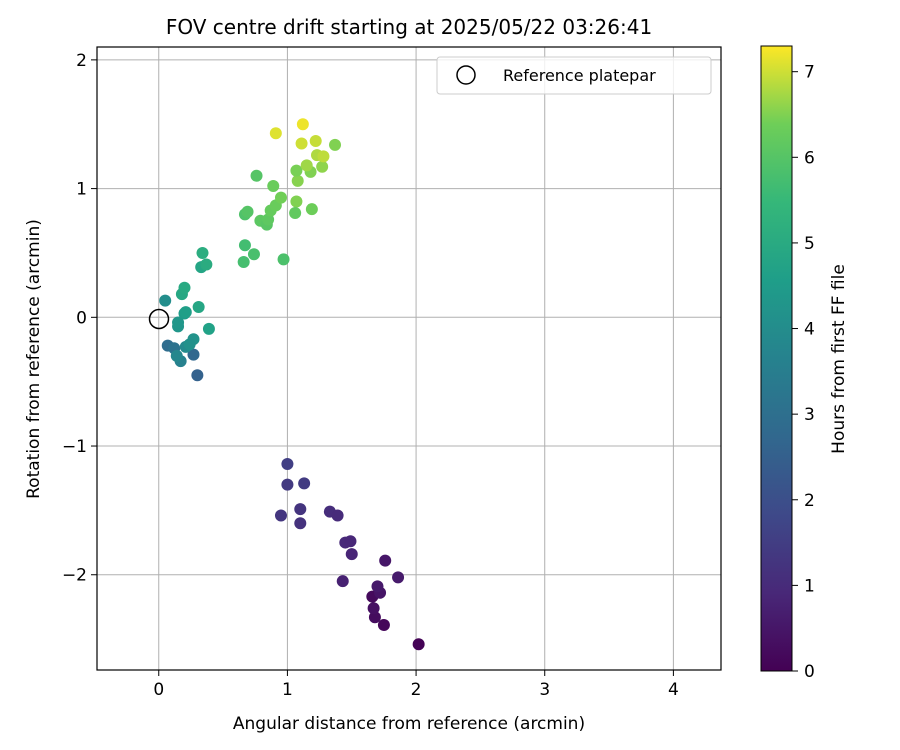 The image size is (900, 750). What do you see at coordinates (809, 330) in the screenshot?
I see `colorbar-tick-label: 4` at bounding box center [809, 330].